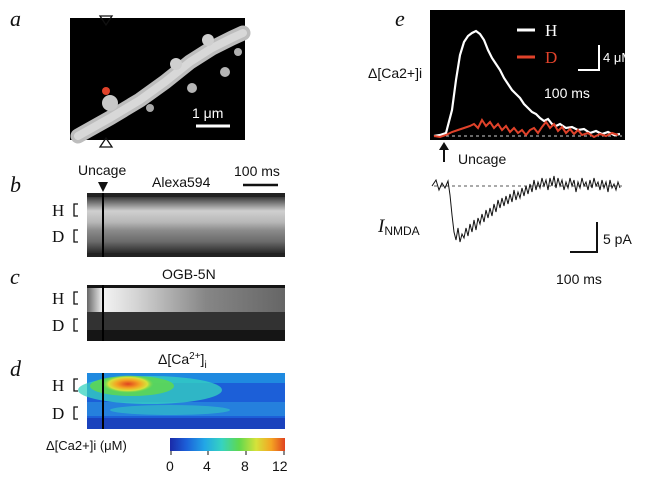 The image size is (650, 477). What do you see at coordinates (257, 171) in the screenshot?
I see `panel-b-scale-text: 100 ms` at bounding box center [257, 171].